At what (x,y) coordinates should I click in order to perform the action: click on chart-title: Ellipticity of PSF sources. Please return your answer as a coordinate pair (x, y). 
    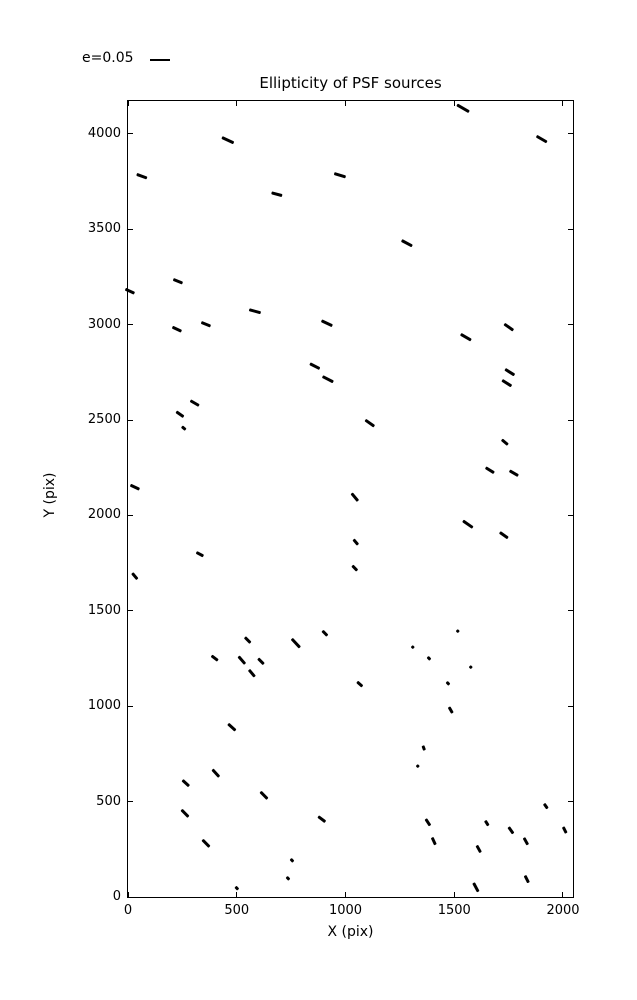
    Looking at the image, I should click on (350, 83).